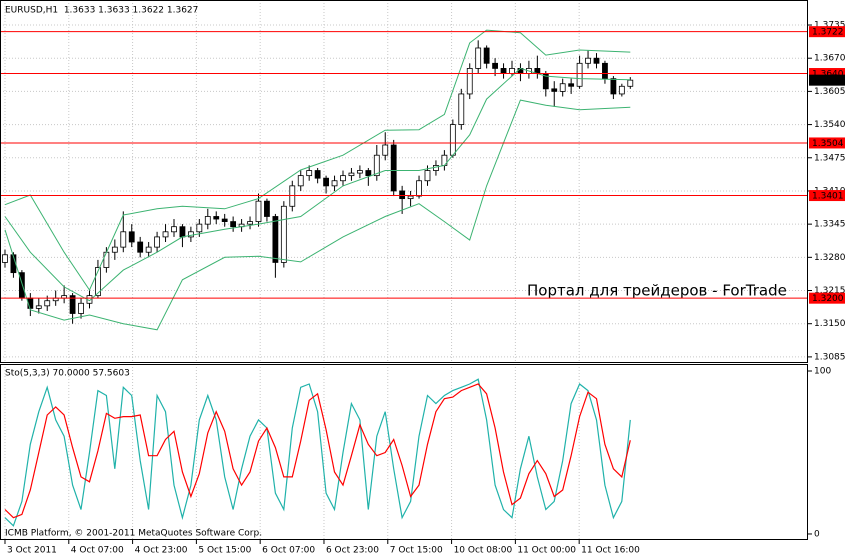 This screenshot has width=845, height=558. What do you see at coordinates (610, 551) in the screenshot?
I see `x-tick-label: 11 Oct 16:00` at bounding box center [610, 551].